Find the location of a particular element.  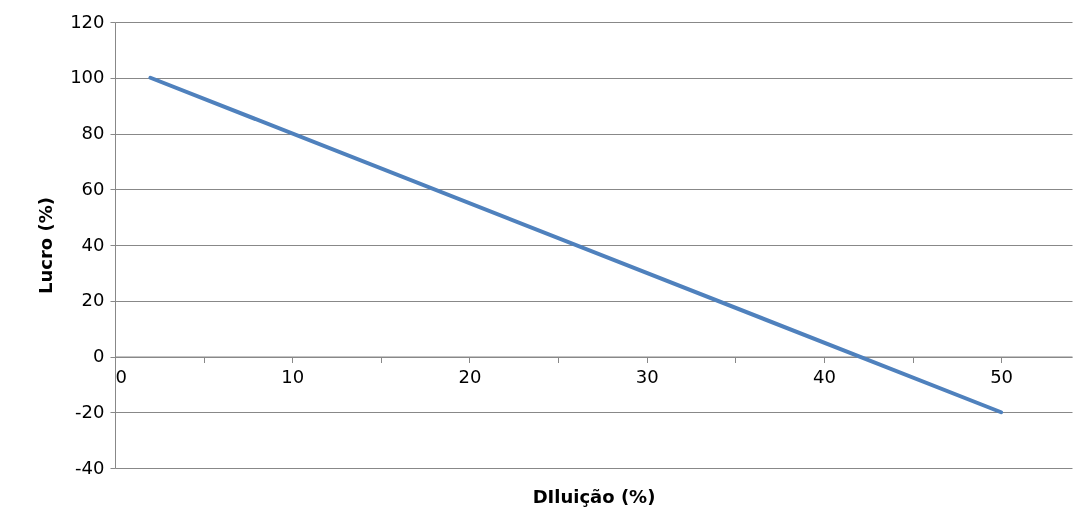

y-tick-label: 120 is located at coordinates (87, 21).